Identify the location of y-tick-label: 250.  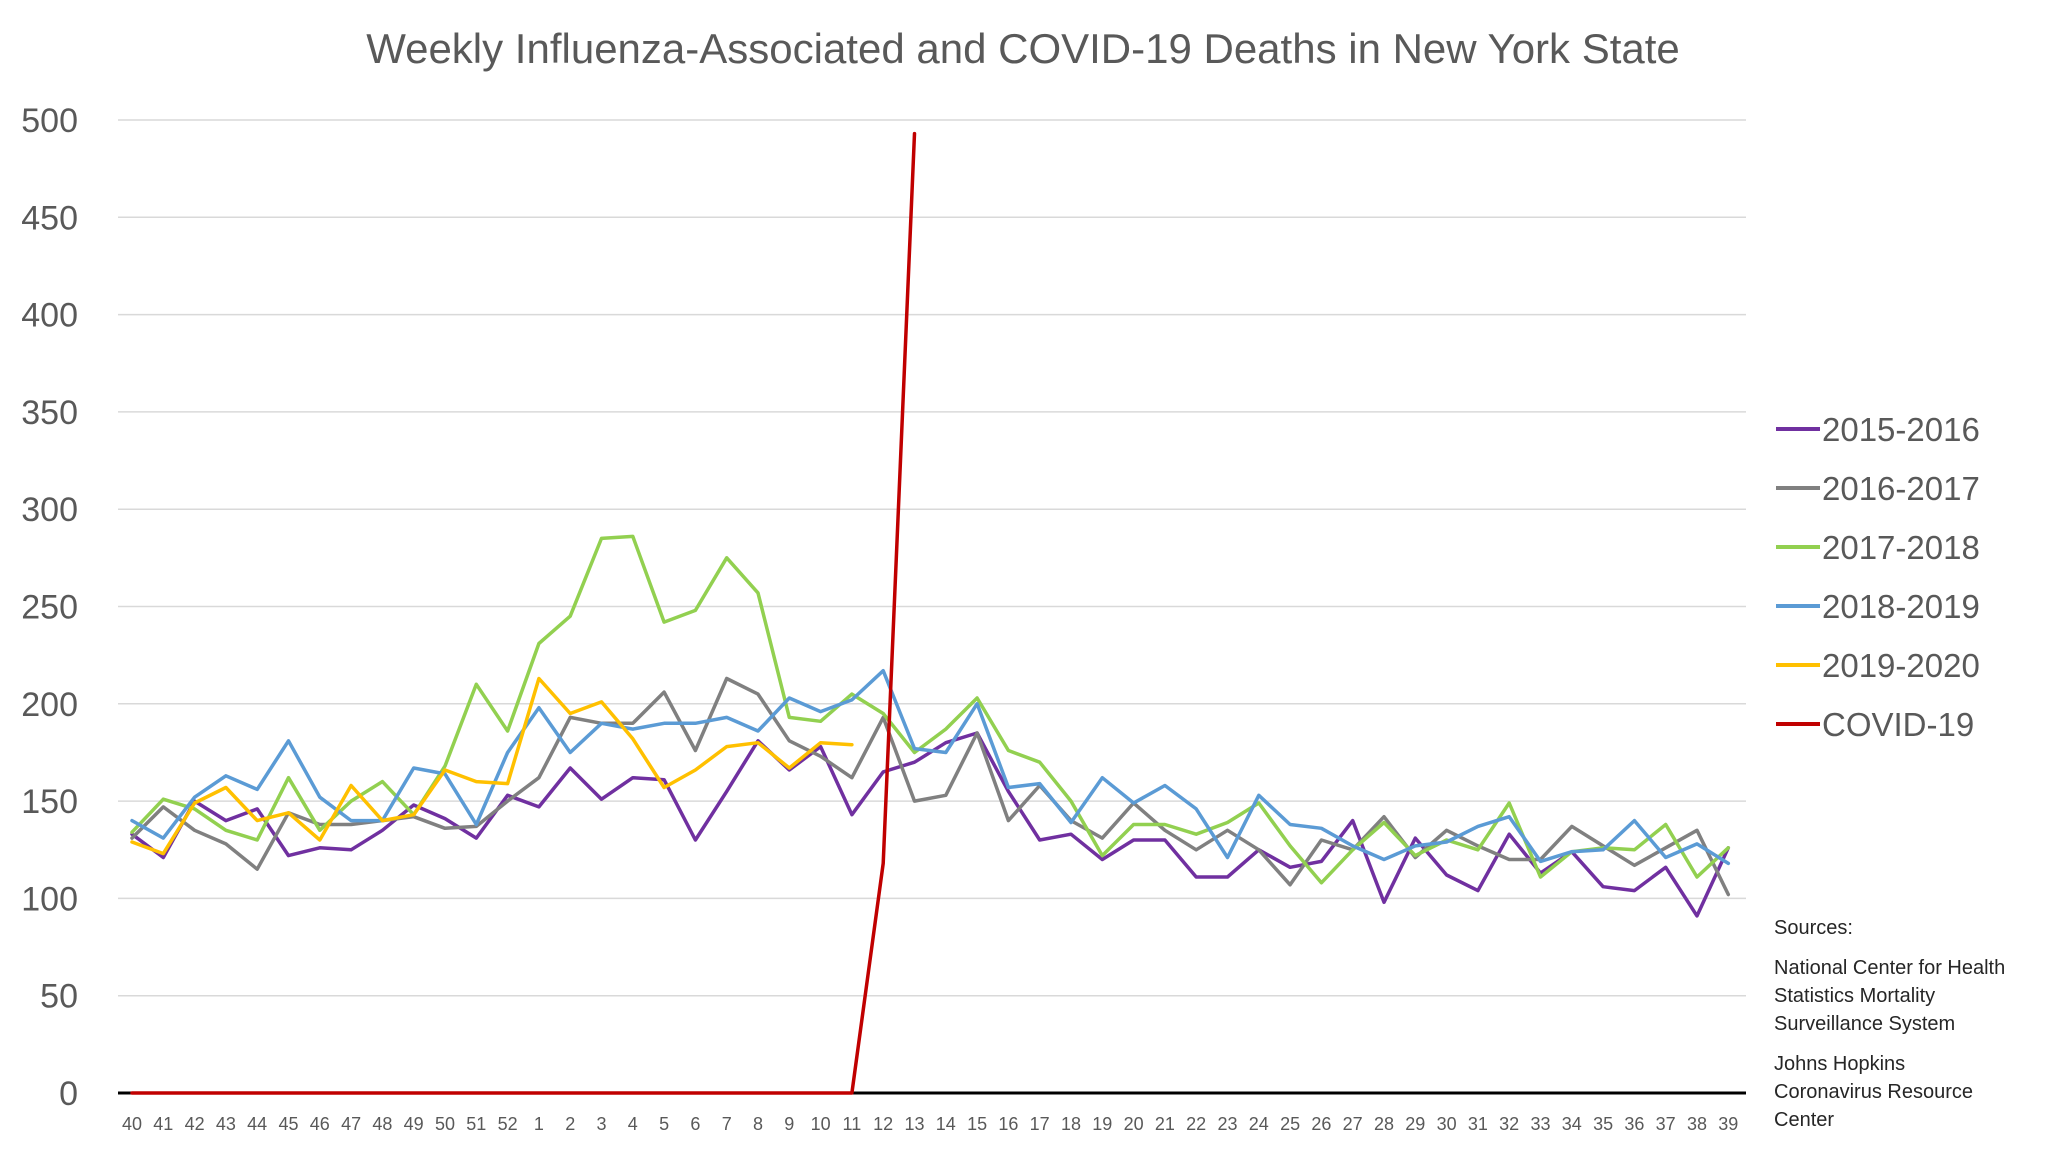
(49, 608).